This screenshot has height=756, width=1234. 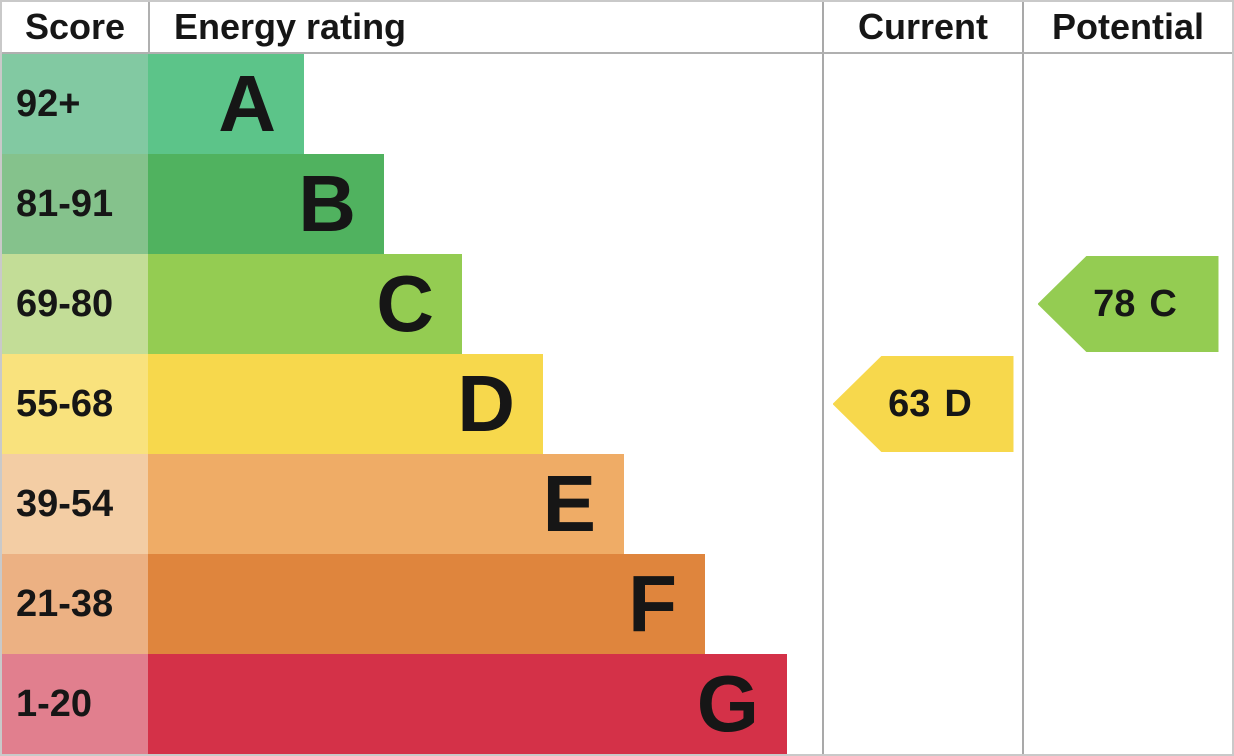 I want to click on band-row: 1-20 G, so click(x=617, y=704).